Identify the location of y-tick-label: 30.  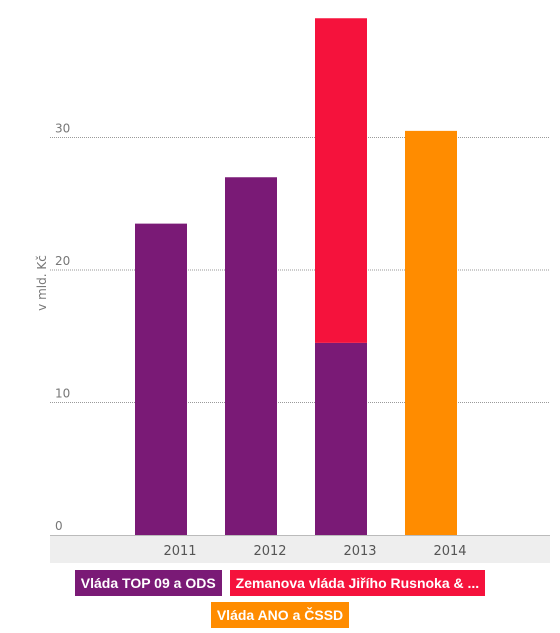
(62, 129).